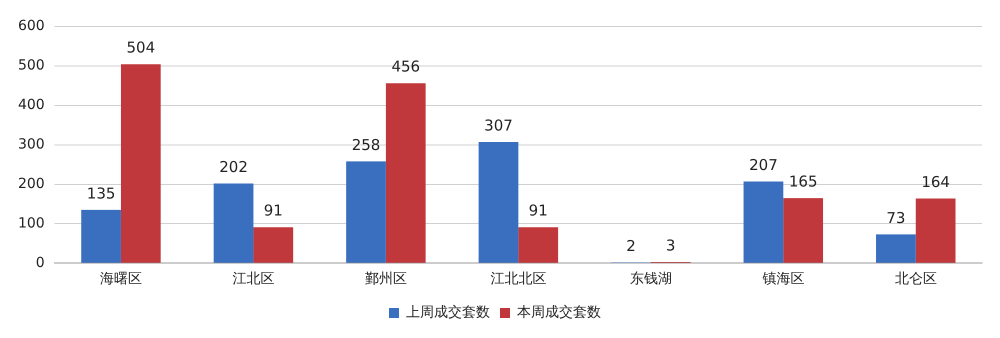  I want to click on x-tick-label: 镇海区, so click(782, 279).